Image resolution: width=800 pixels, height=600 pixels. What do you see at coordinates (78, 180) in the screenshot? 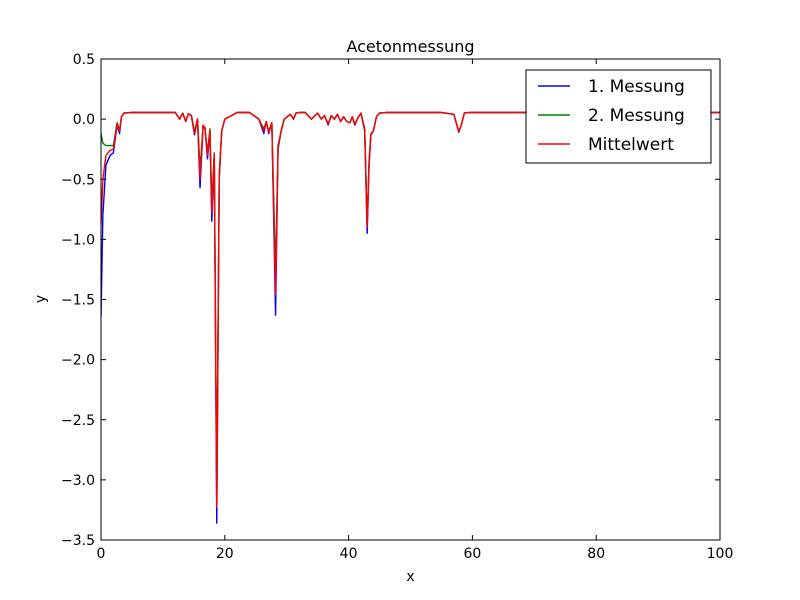
I see `y-tick-label: −0.5` at bounding box center [78, 180].